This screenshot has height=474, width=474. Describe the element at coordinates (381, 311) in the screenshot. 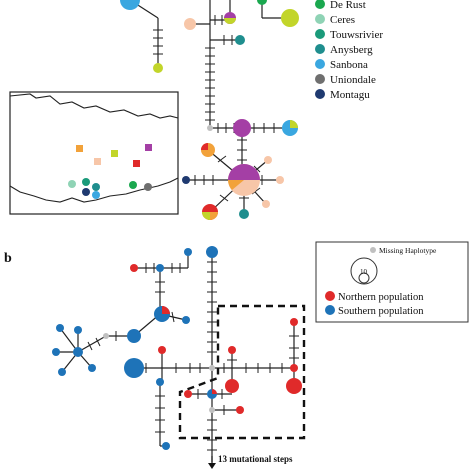

I see `southern-population-label: Southern population` at that location.